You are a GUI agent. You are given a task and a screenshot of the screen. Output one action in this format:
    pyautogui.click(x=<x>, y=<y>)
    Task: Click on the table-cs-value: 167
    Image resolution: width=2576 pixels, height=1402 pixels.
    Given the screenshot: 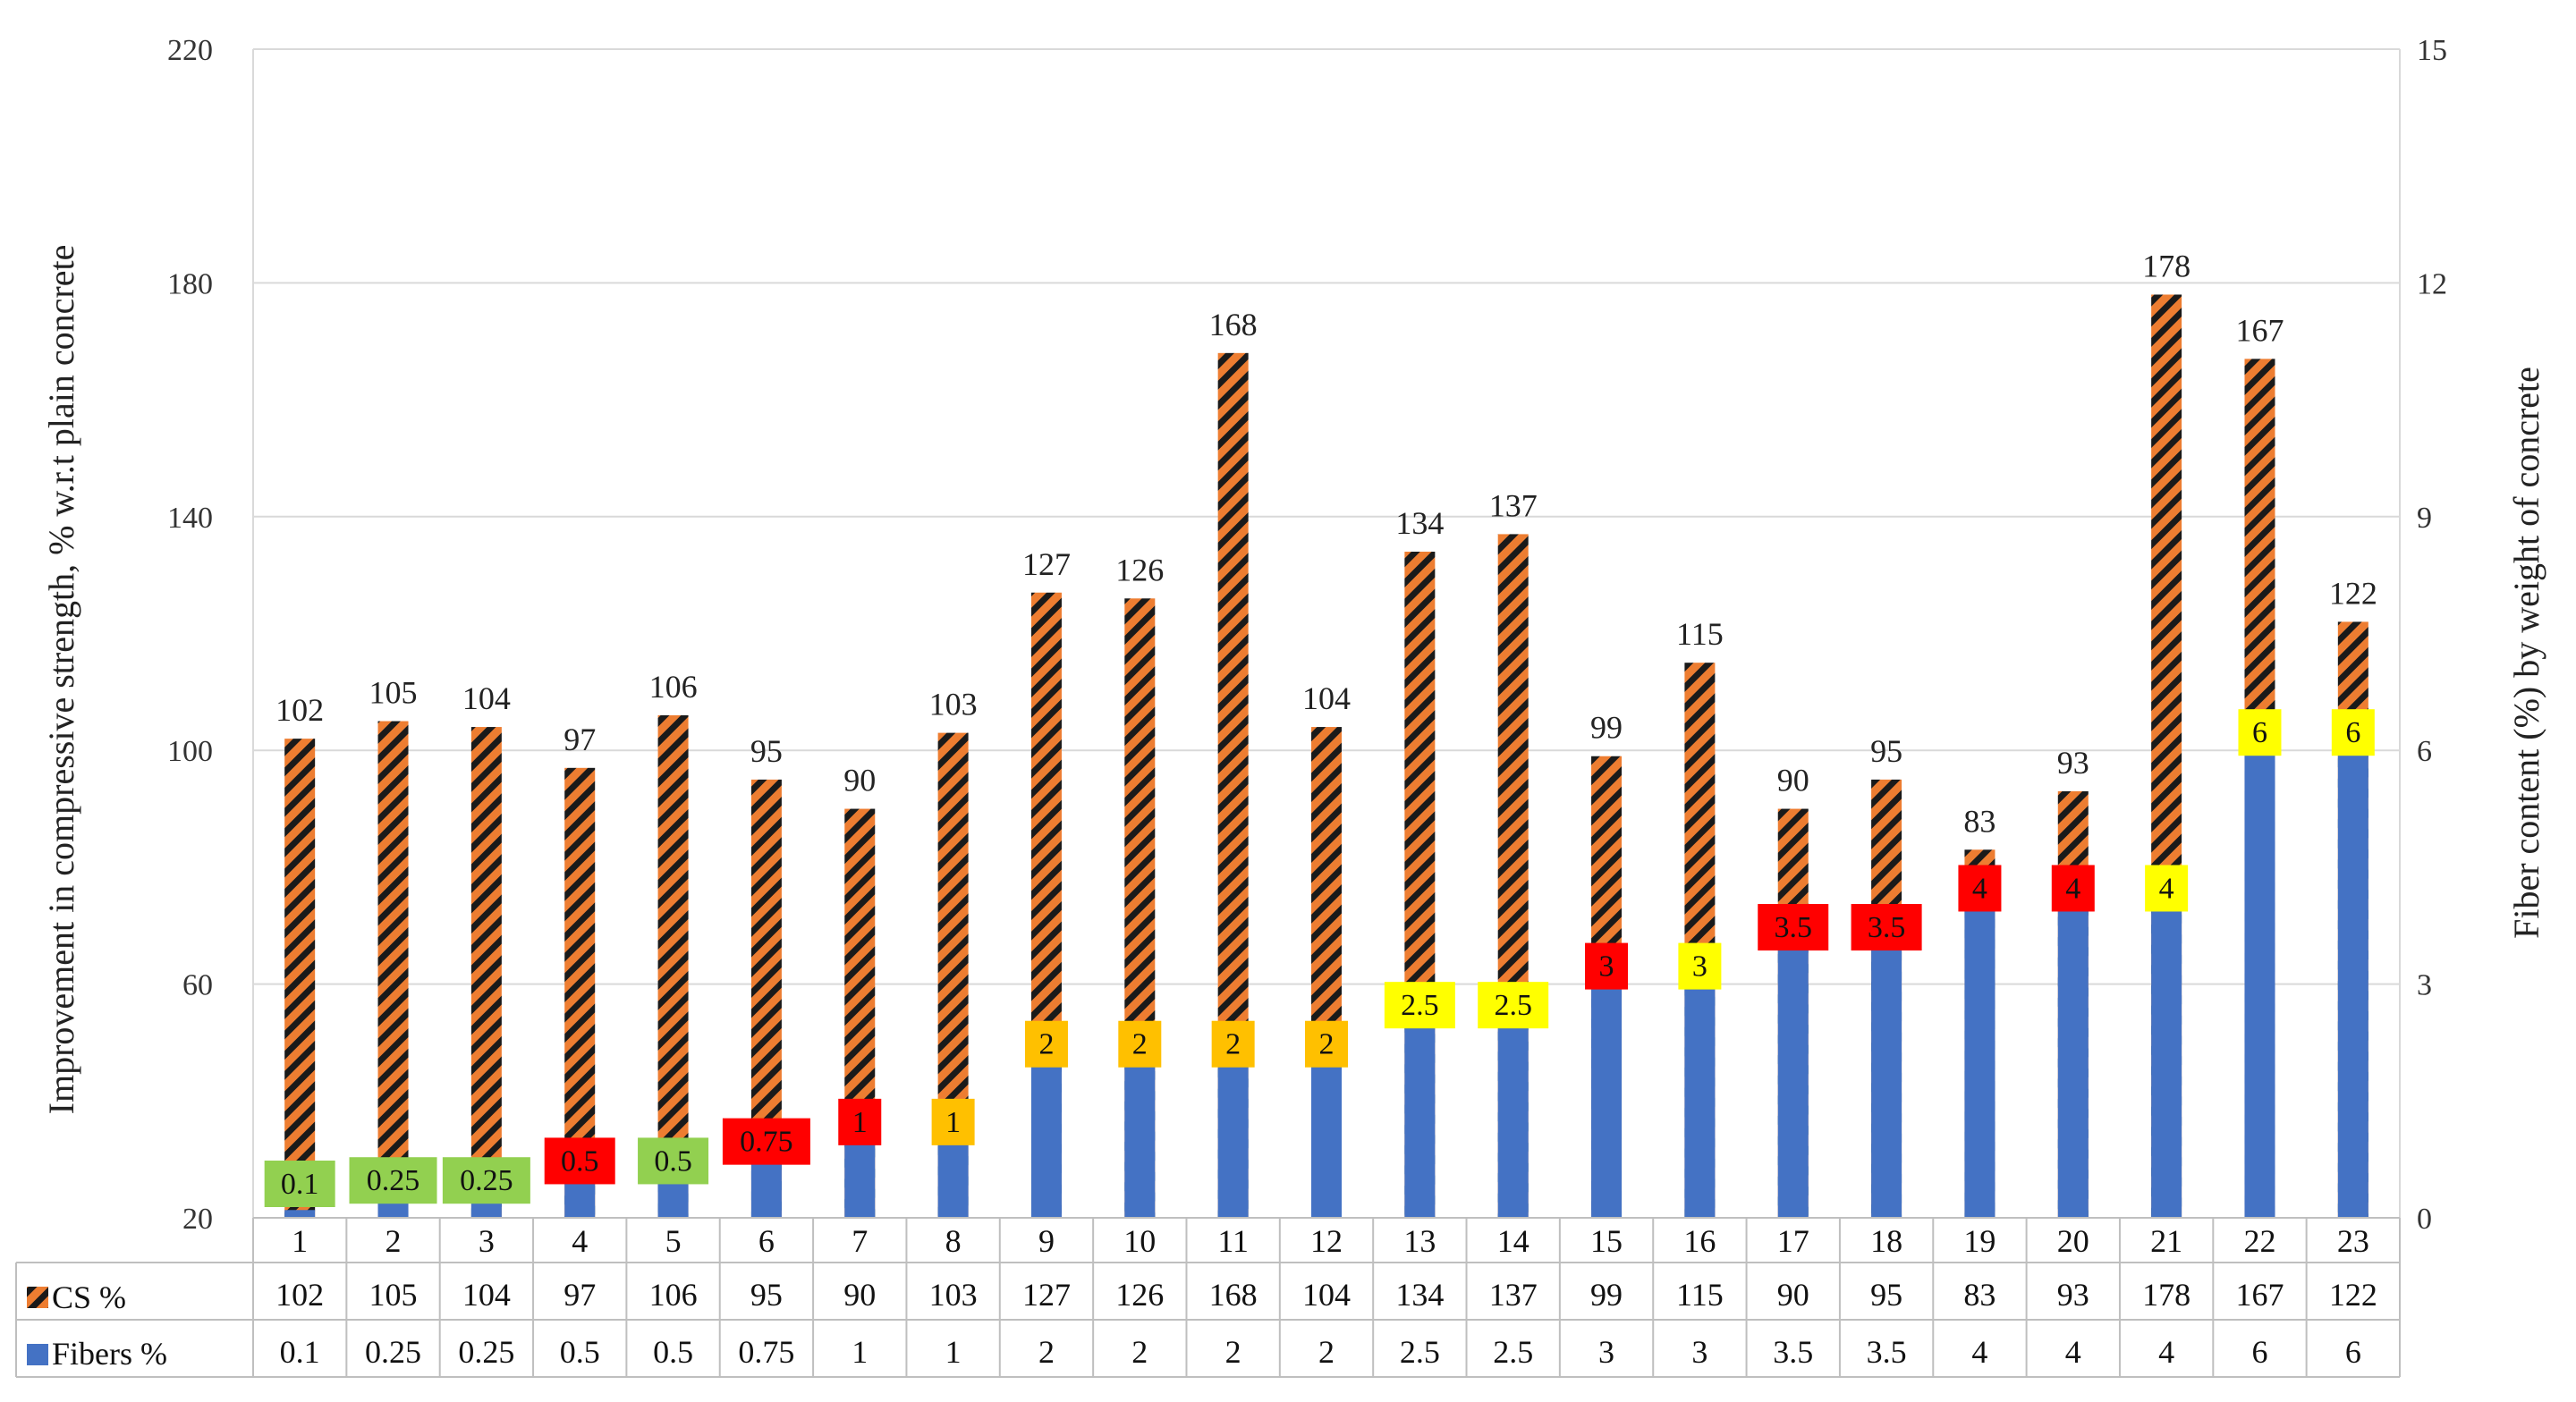 What is the action you would take?
    pyautogui.click(x=2259, y=1295)
    